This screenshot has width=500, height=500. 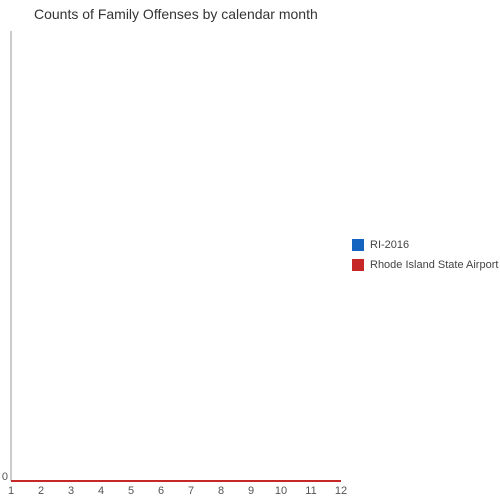 What do you see at coordinates (221, 491) in the screenshot?
I see `x-tick-label: 8` at bounding box center [221, 491].